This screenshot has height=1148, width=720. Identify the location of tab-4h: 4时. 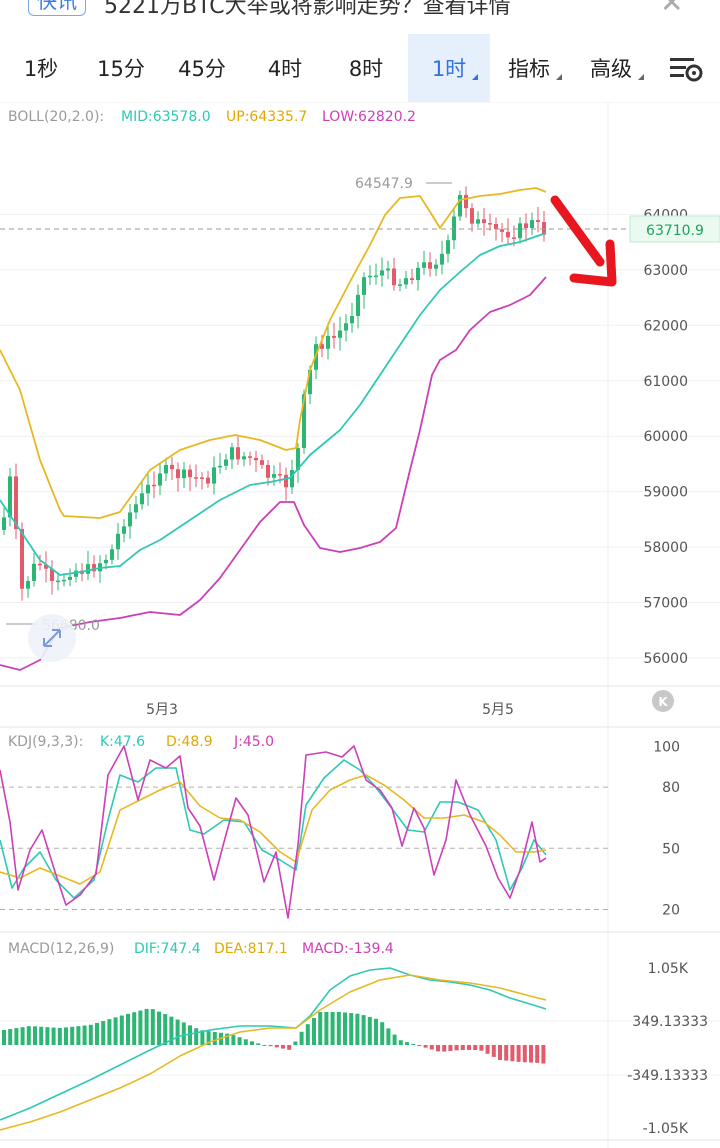
(285, 69).